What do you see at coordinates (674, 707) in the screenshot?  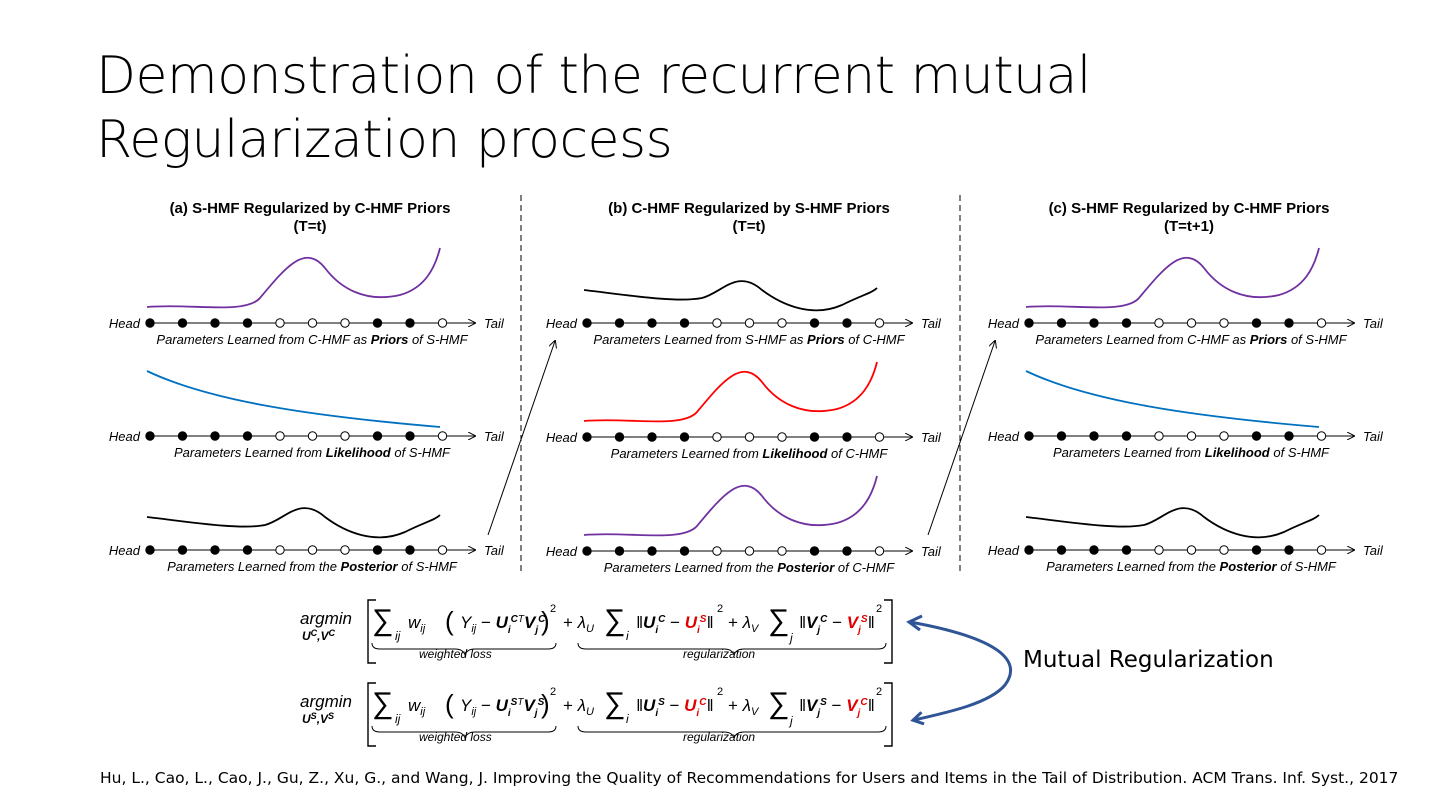 I see `svg-text: ‖UiS − UiC‖` at bounding box center [674, 707].